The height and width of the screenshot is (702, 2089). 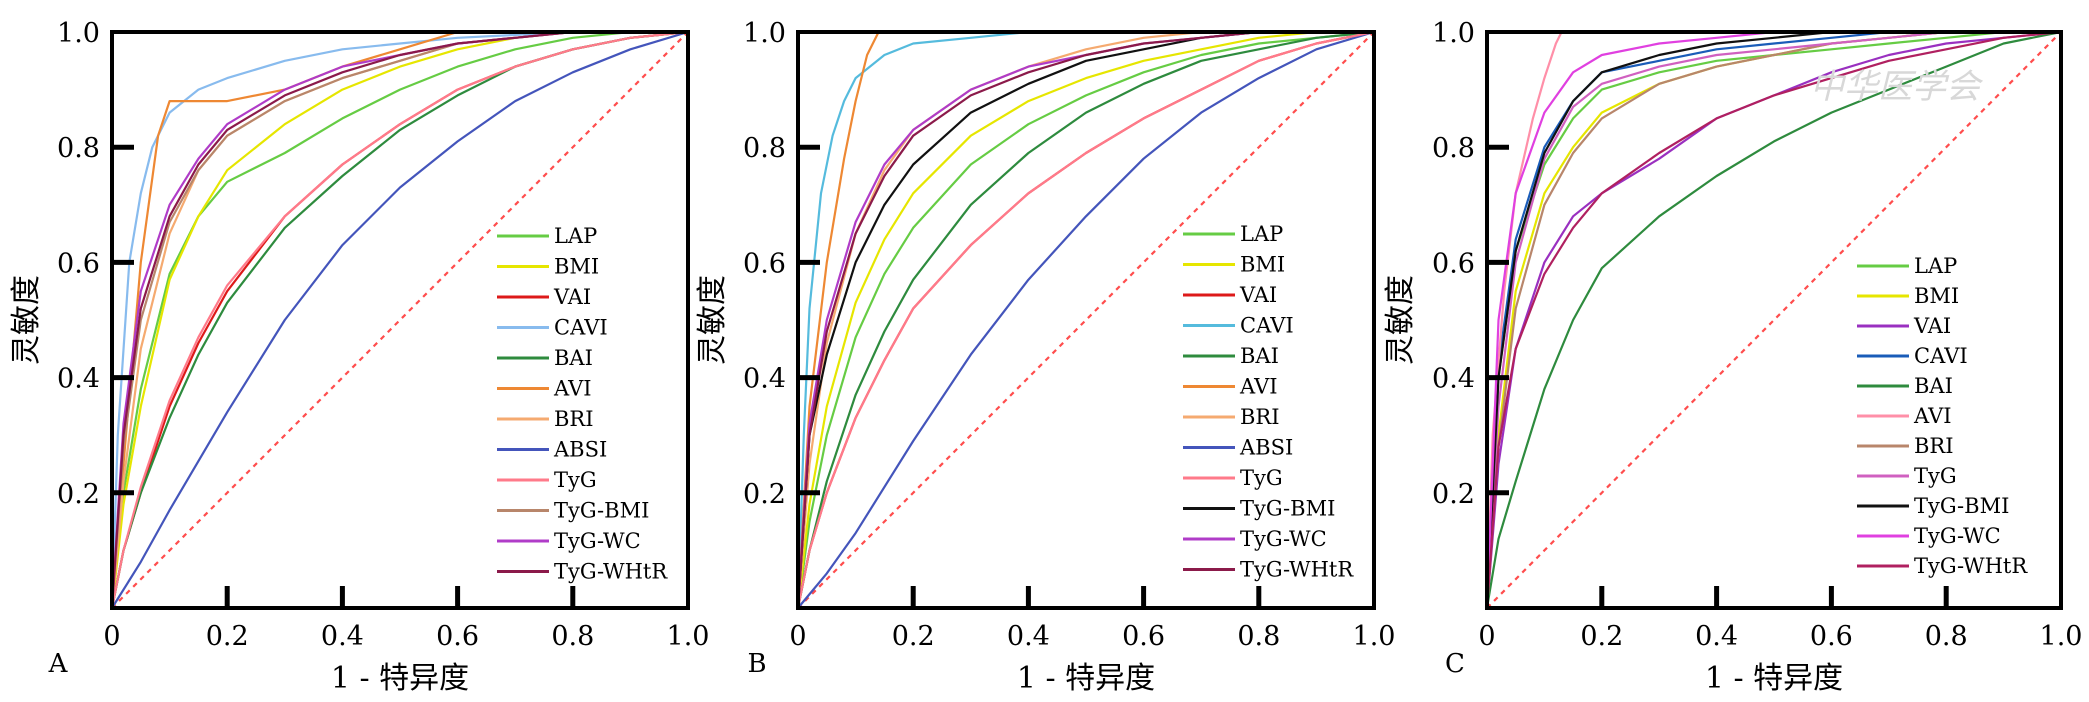 What do you see at coordinates (58, 664) in the screenshot?
I see `panel-letter: A` at bounding box center [58, 664].